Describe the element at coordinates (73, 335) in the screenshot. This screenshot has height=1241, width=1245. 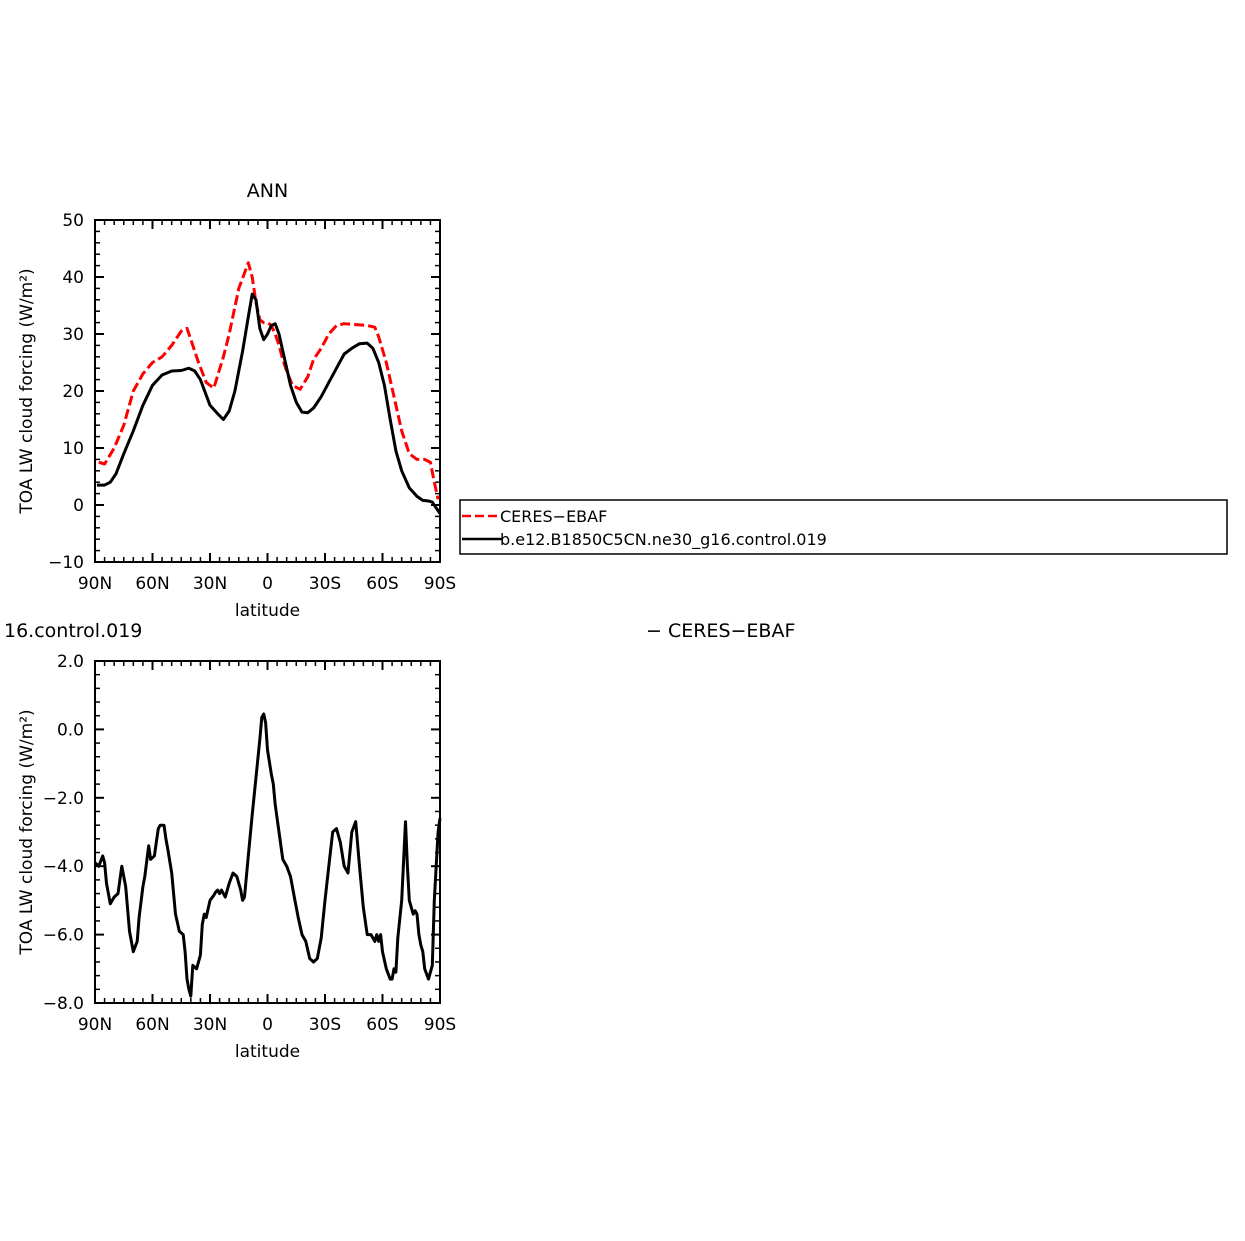
I see `top-y-tick-label: 30` at that location.